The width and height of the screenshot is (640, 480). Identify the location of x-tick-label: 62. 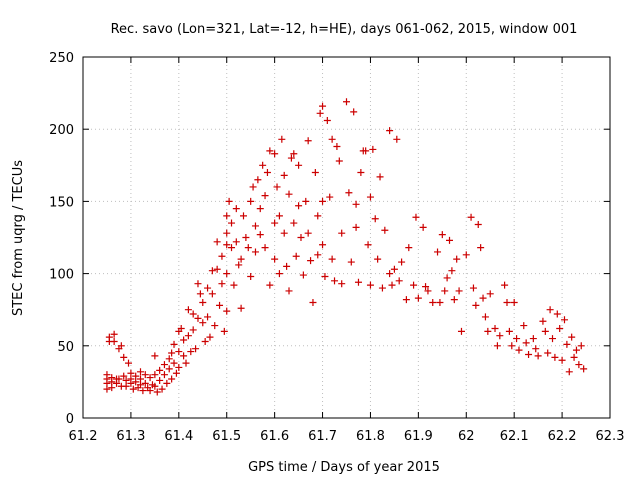
(466, 436).